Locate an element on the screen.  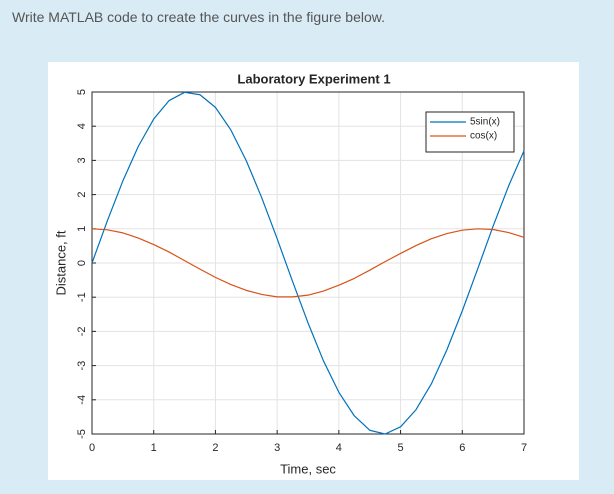
chart-title: Laboratory Experiment 1 is located at coordinates (313, 78).